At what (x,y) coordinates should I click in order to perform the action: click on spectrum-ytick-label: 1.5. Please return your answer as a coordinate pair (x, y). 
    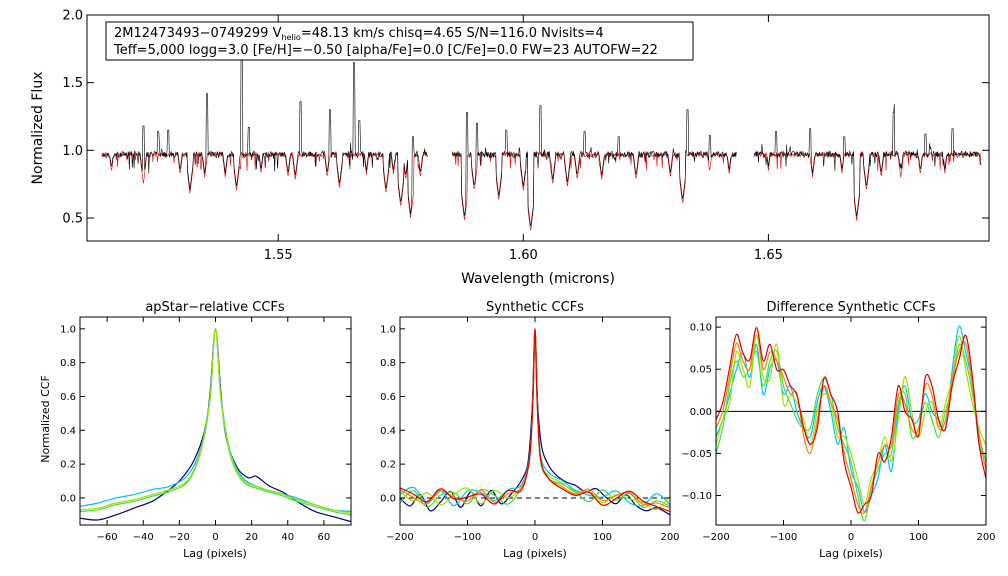
    Looking at the image, I should click on (72, 83).